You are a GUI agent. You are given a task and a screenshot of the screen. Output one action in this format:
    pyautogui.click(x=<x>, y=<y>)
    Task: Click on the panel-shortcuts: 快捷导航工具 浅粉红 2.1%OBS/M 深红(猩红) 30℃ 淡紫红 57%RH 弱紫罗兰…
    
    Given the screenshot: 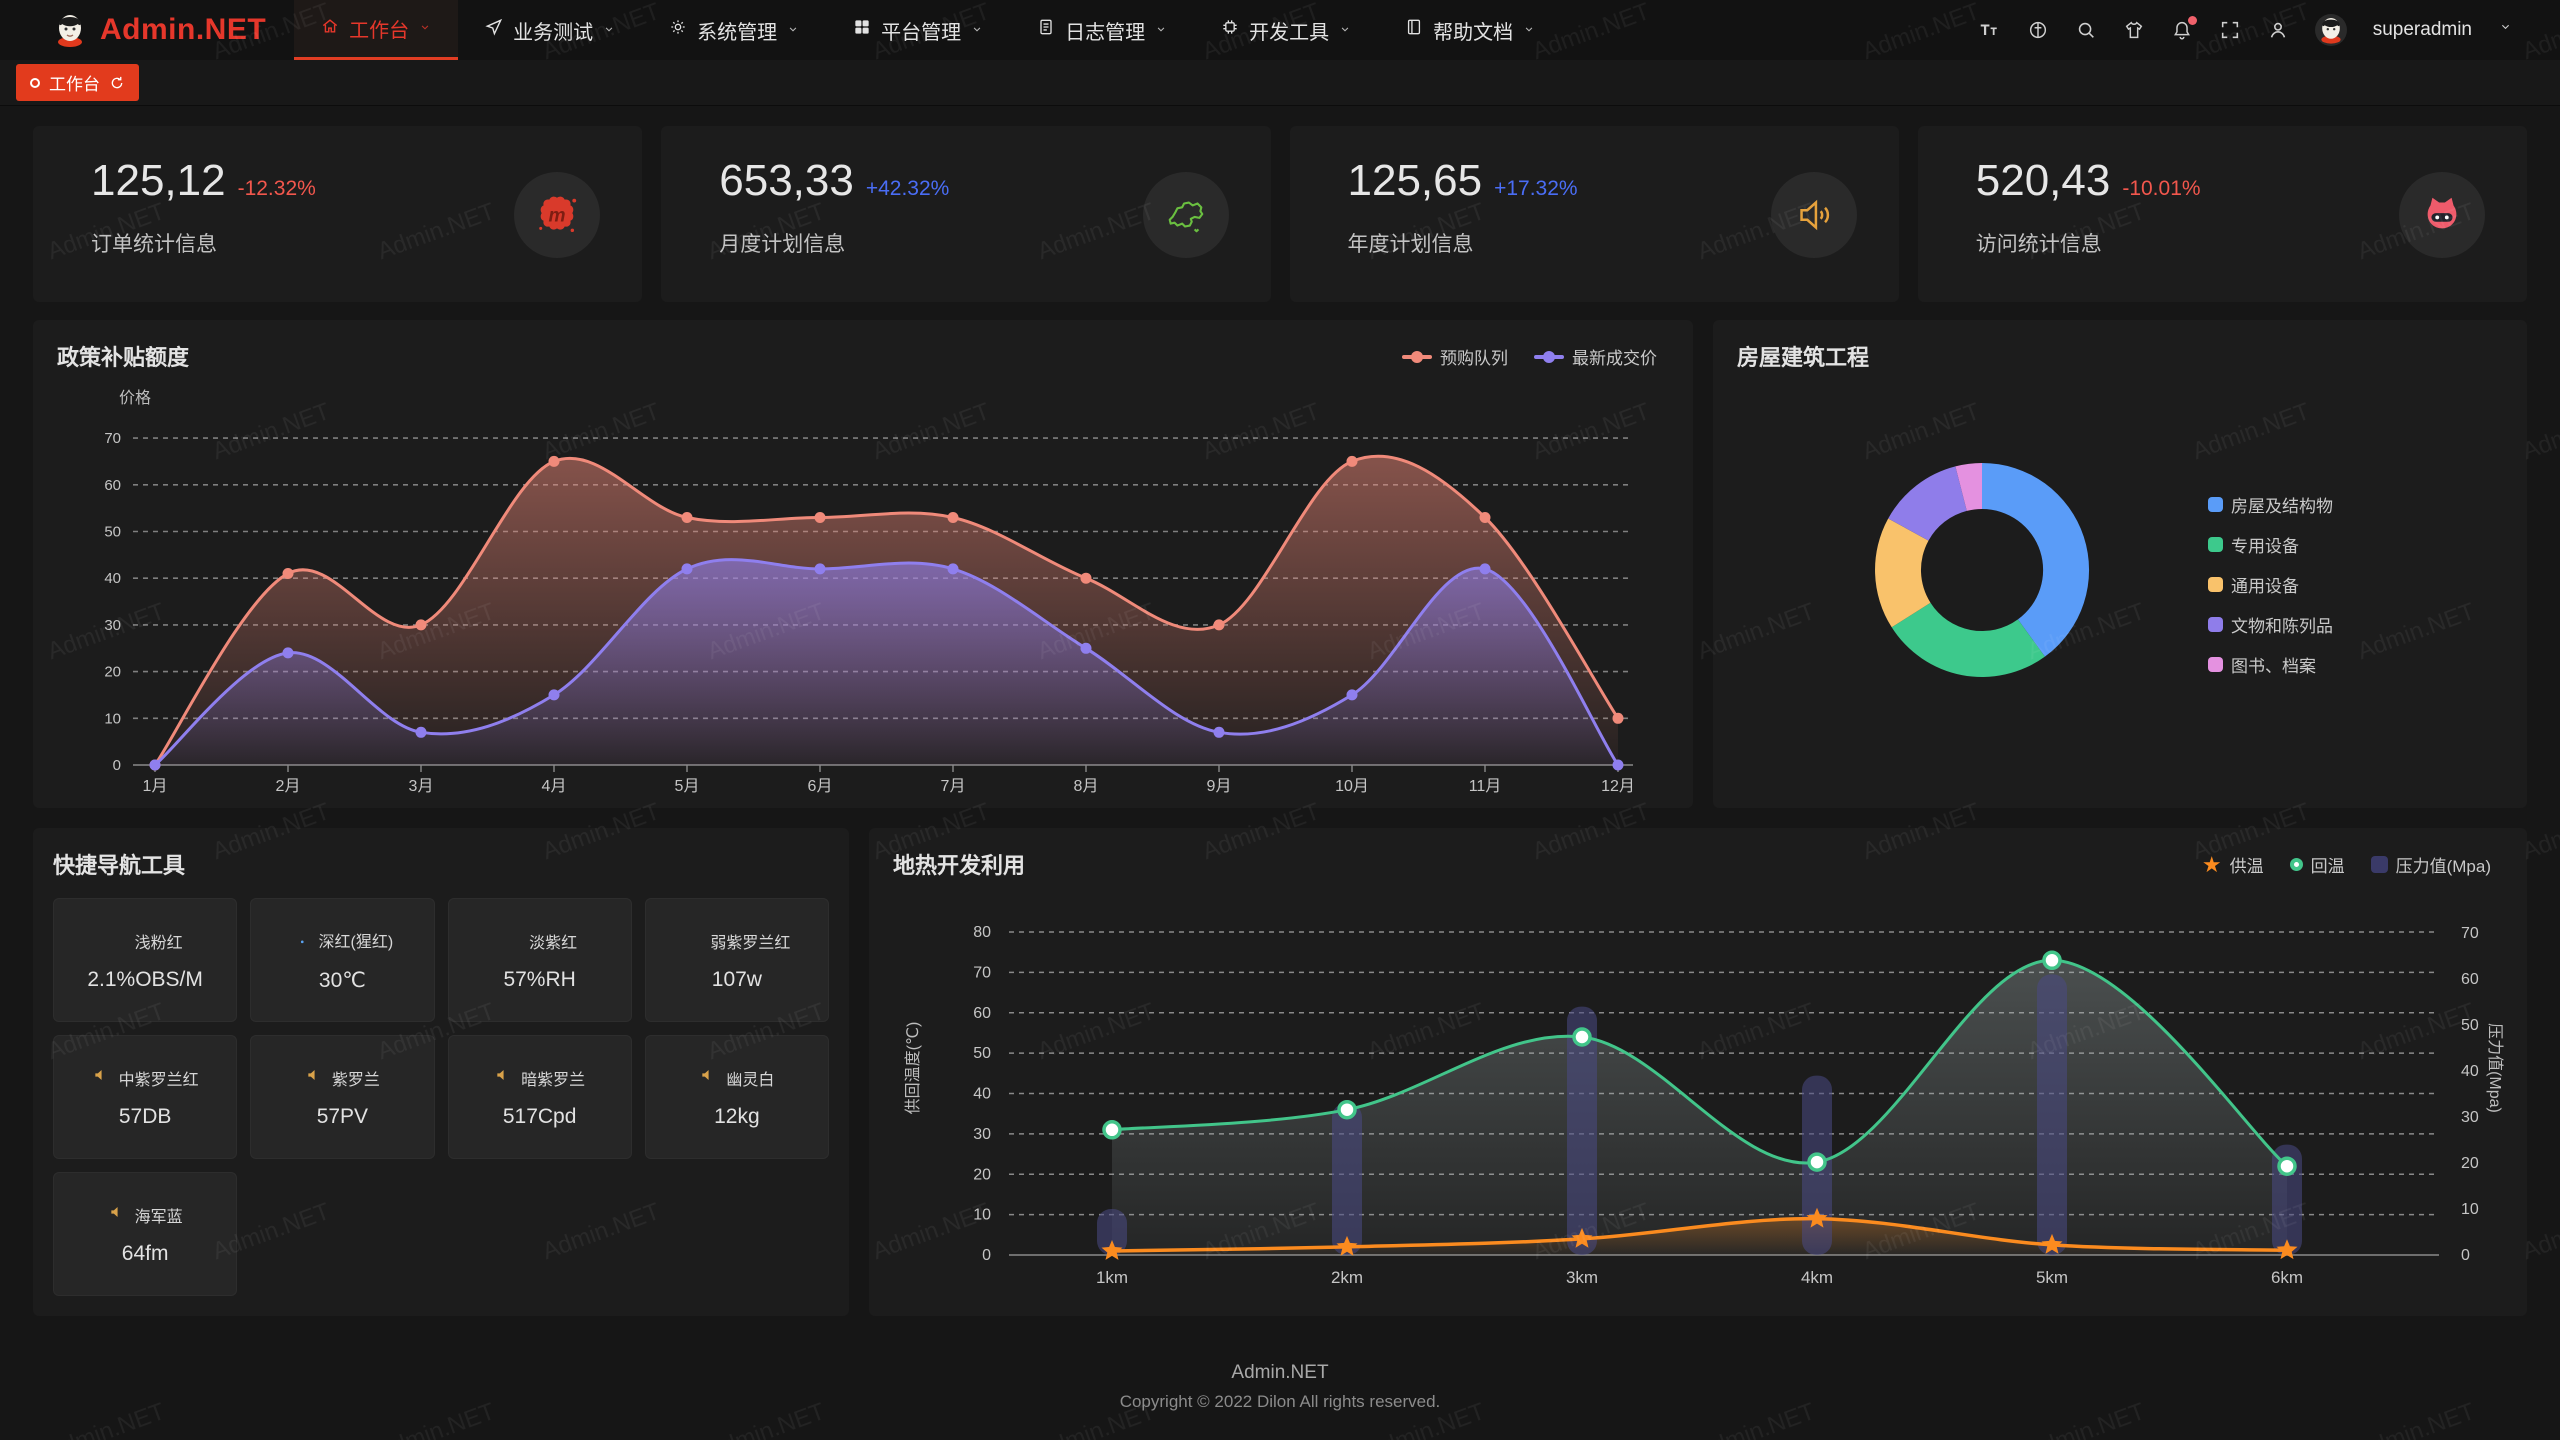 What is the action you would take?
    pyautogui.click(x=441, y=1072)
    